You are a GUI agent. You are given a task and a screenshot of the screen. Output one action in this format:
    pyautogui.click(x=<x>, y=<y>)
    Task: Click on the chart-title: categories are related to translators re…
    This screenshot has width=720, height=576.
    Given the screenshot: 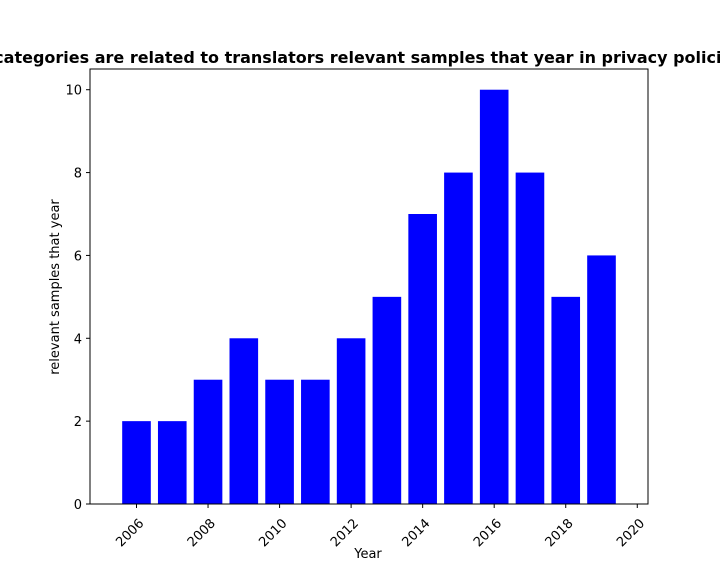 What is the action you would take?
    pyautogui.click(x=360, y=57)
    